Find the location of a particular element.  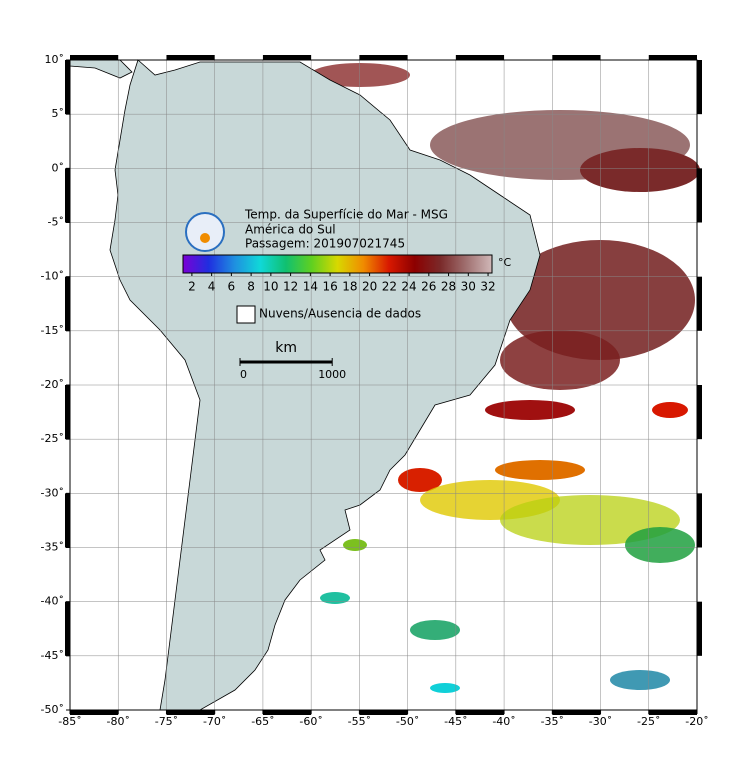

colorbar-label: 12 is located at coordinates (290, 287).